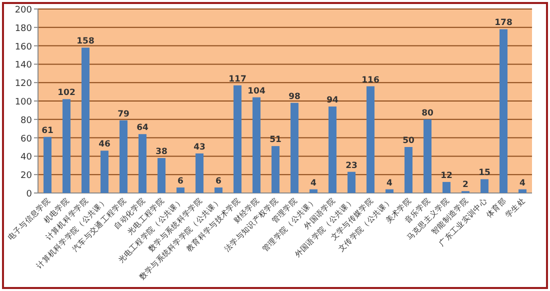  Describe the element at coordinates (26, 176) in the screenshot. I see `y-tick-label: 20` at that location.